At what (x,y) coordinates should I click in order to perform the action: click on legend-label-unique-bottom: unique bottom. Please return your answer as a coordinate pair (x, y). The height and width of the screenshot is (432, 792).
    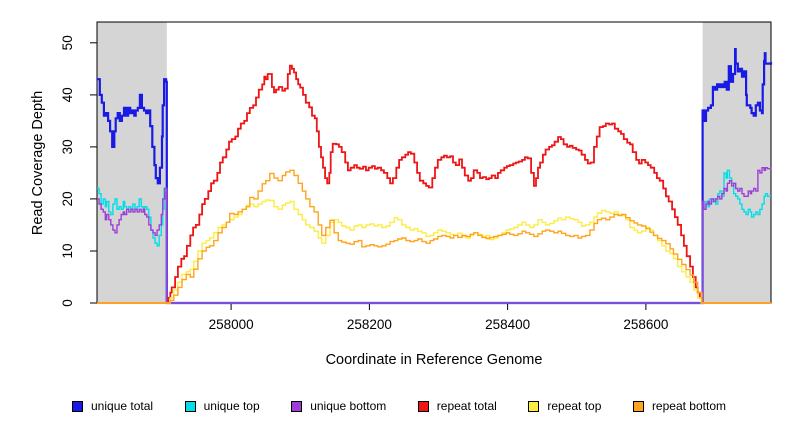
    Looking at the image, I should click on (348, 406).